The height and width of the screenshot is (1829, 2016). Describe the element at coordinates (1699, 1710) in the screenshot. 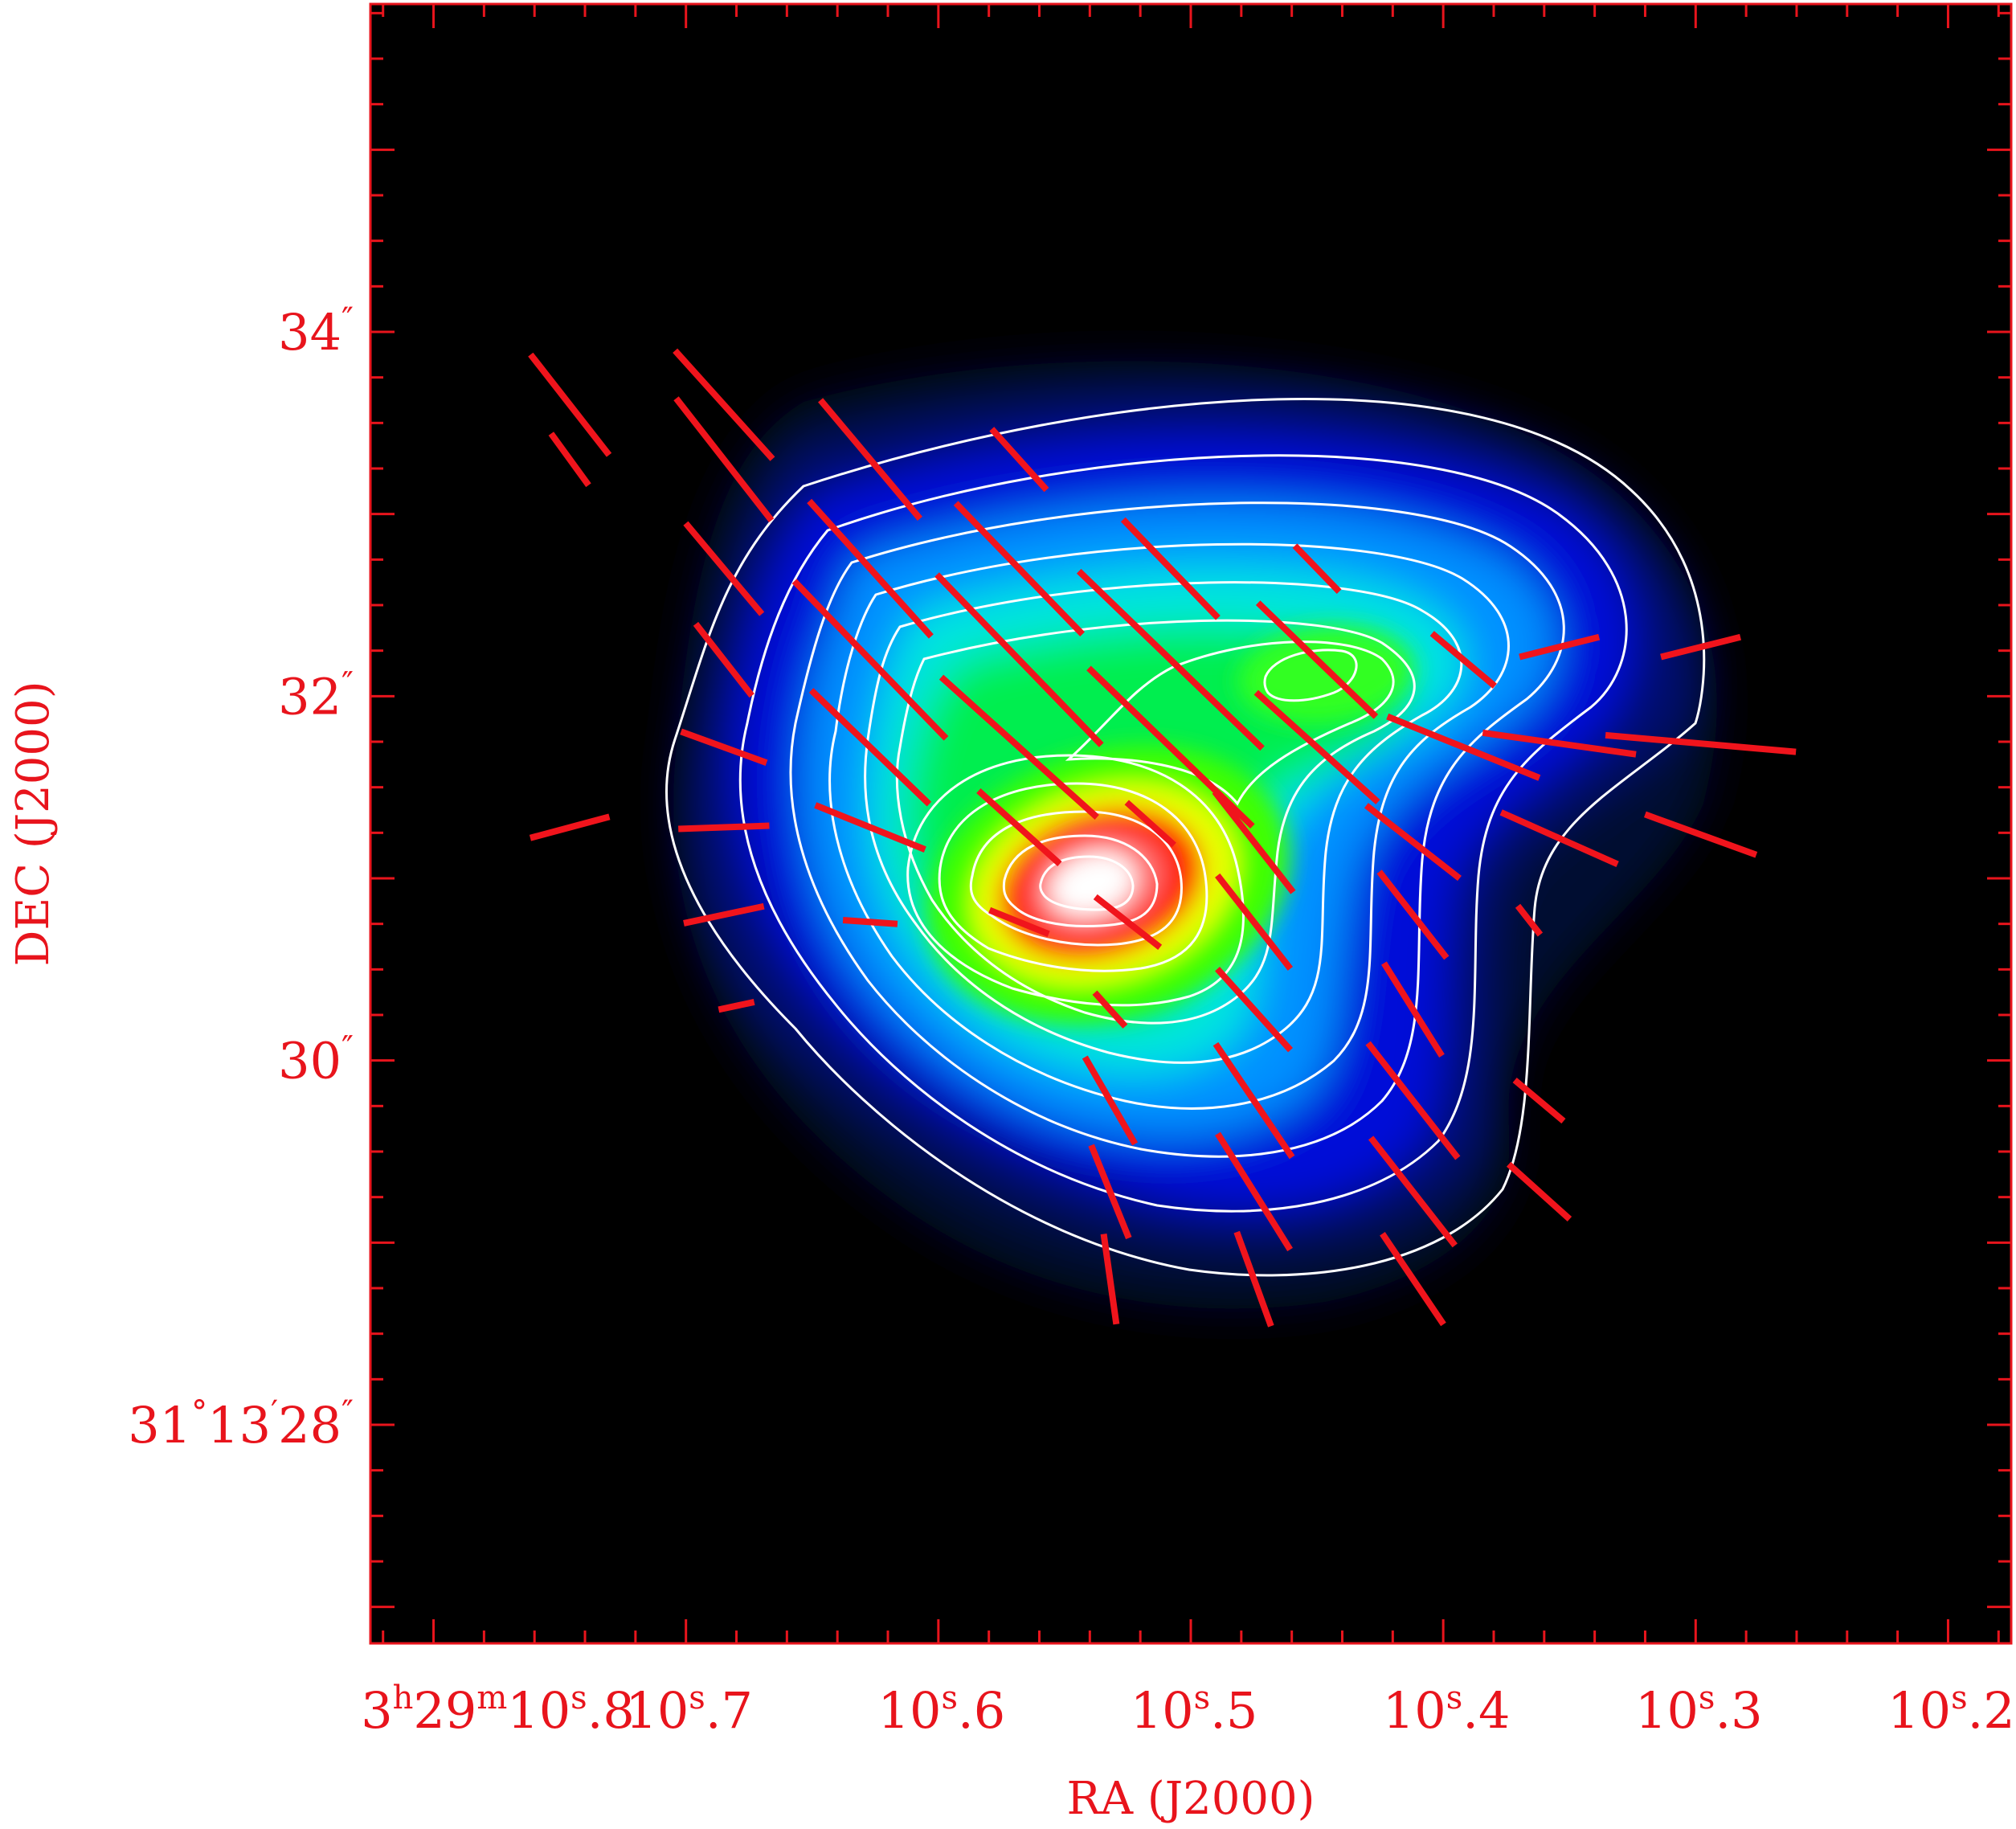

I see `x-tick-label: 10s.3` at that location.